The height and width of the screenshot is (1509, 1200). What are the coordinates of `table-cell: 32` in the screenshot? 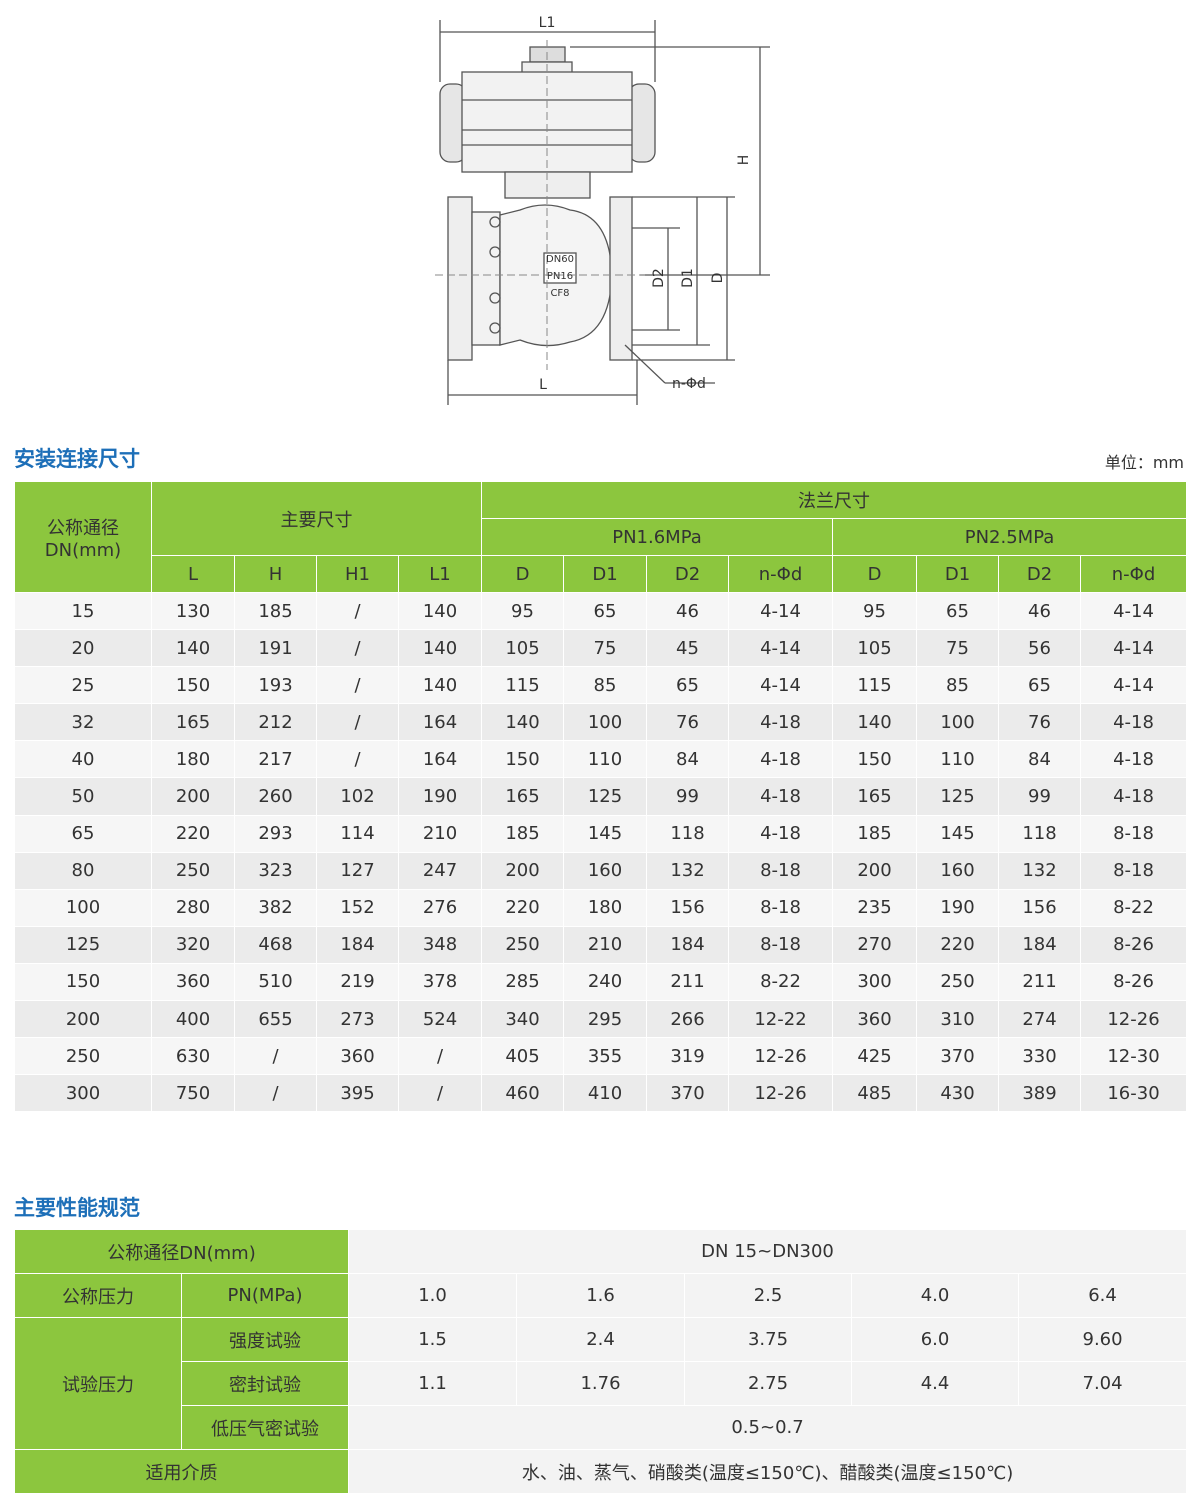 It's located at (83, 722).